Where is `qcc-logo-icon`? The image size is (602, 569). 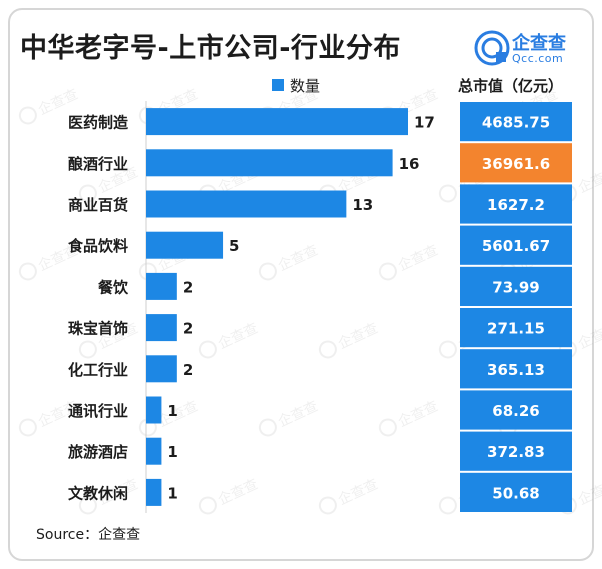 qcc-logo-icon is located at coordinates (492, 48).